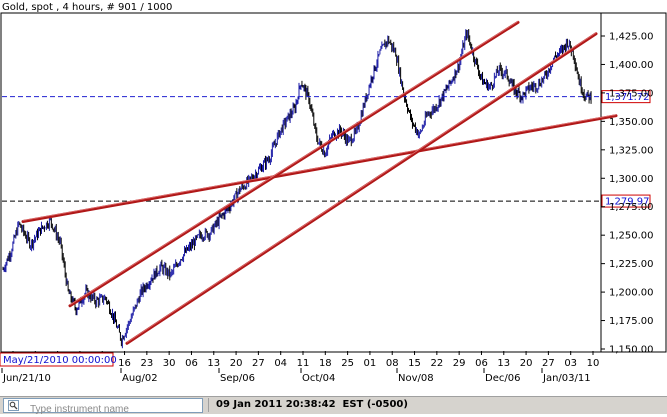  I want to click on x-tick-label: 04, so click(280, 363).